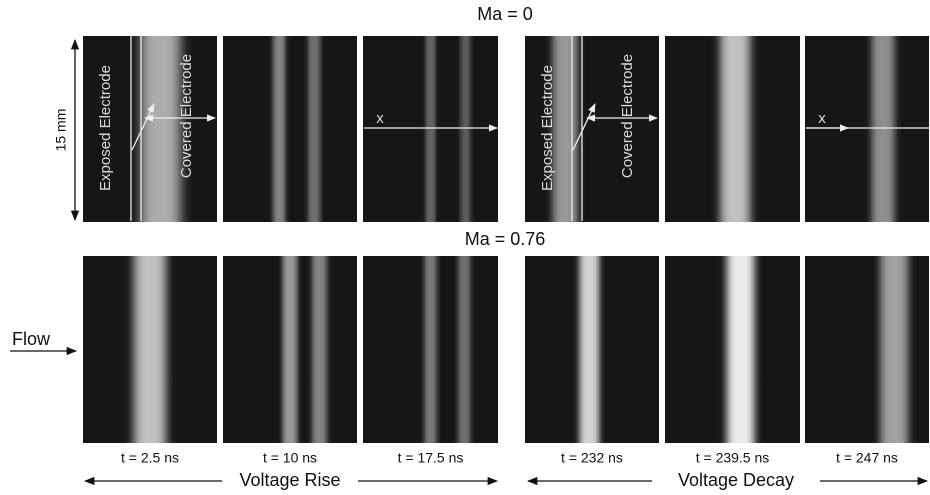 The height and width of the screenshot is (495, 930). I want to click on row-label: Ma = 0.76, so click(505, 239).